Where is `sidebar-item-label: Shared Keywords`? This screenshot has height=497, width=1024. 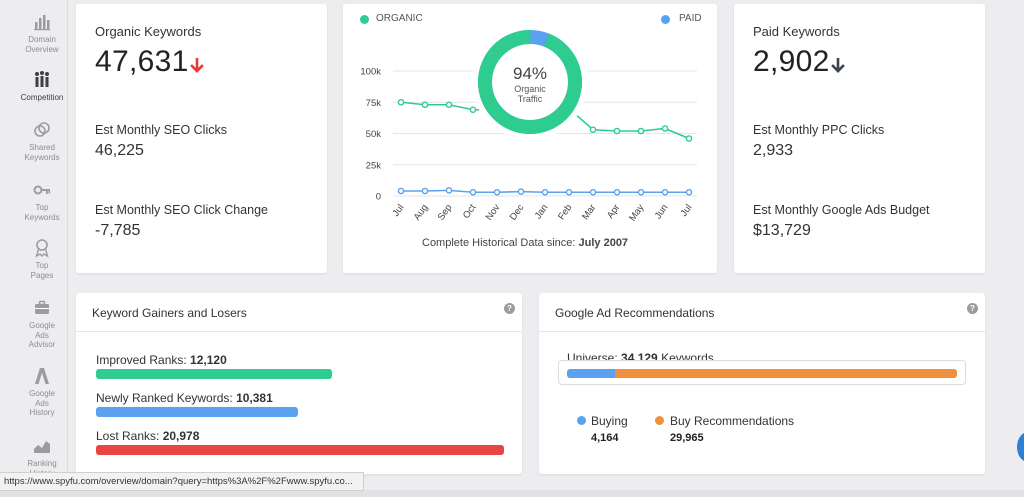 sidebar-item-label: Shared Keywords is located at coordinates (42, 152).